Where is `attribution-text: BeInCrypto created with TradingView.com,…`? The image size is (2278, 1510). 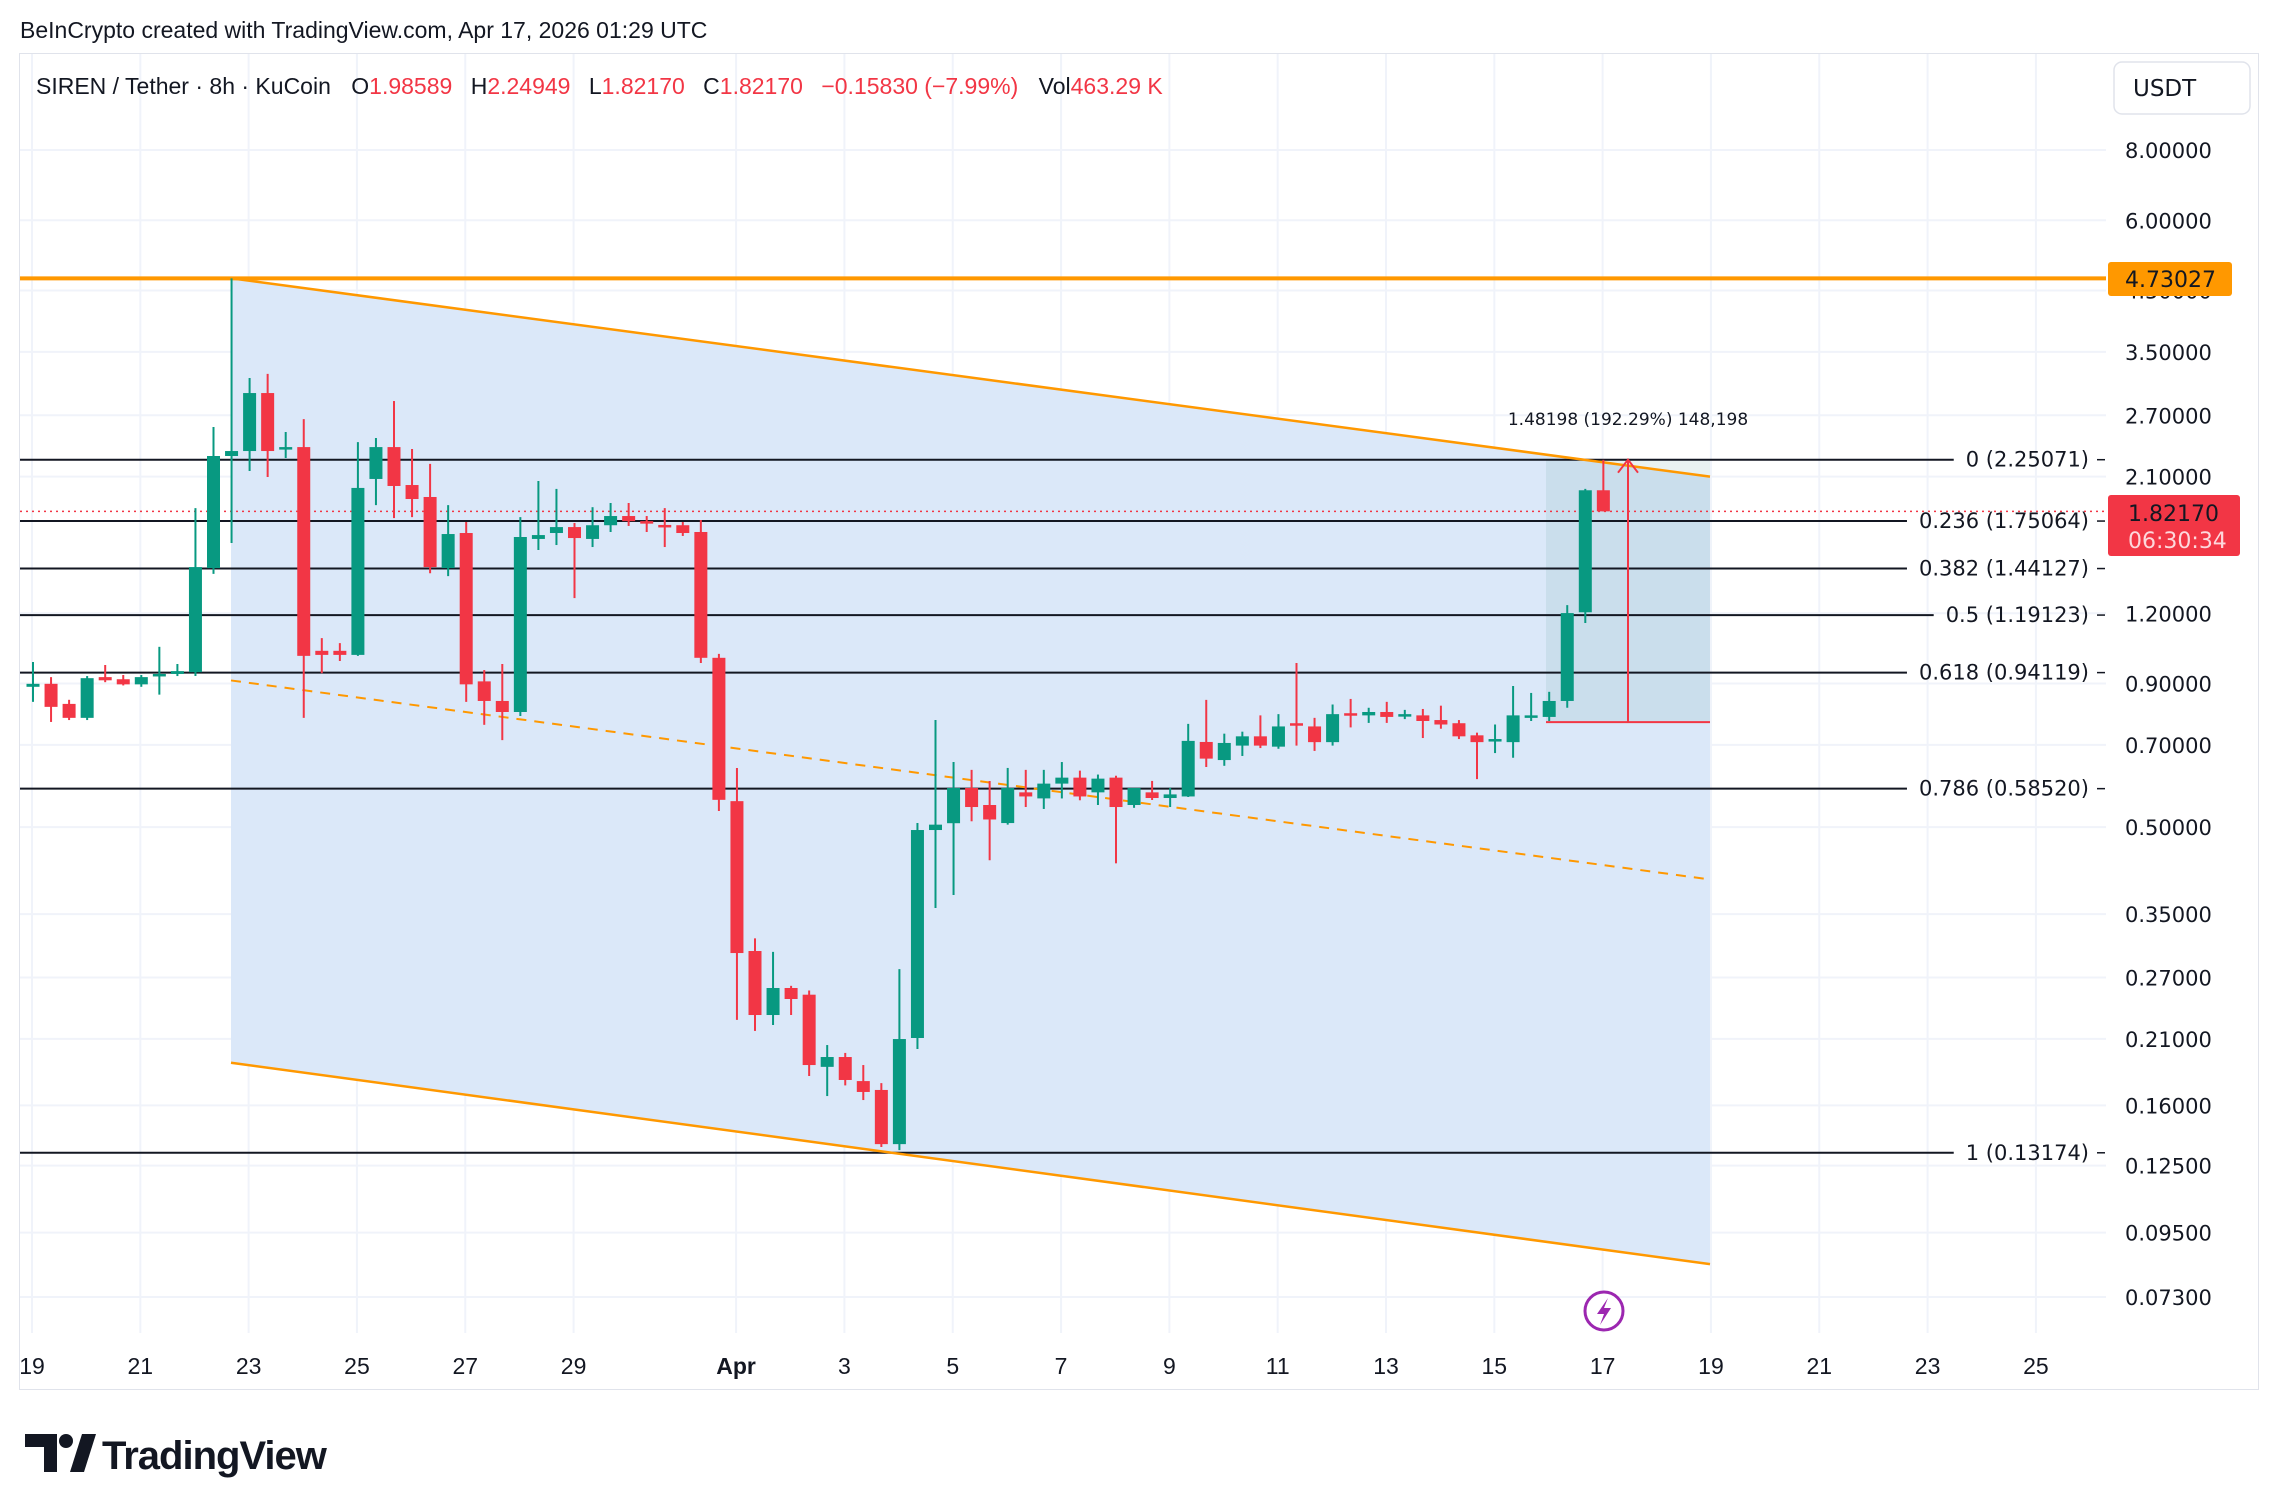
attribution-text: BeInCrypto created with TradingView.com,… is located at coordinates (363, 30).